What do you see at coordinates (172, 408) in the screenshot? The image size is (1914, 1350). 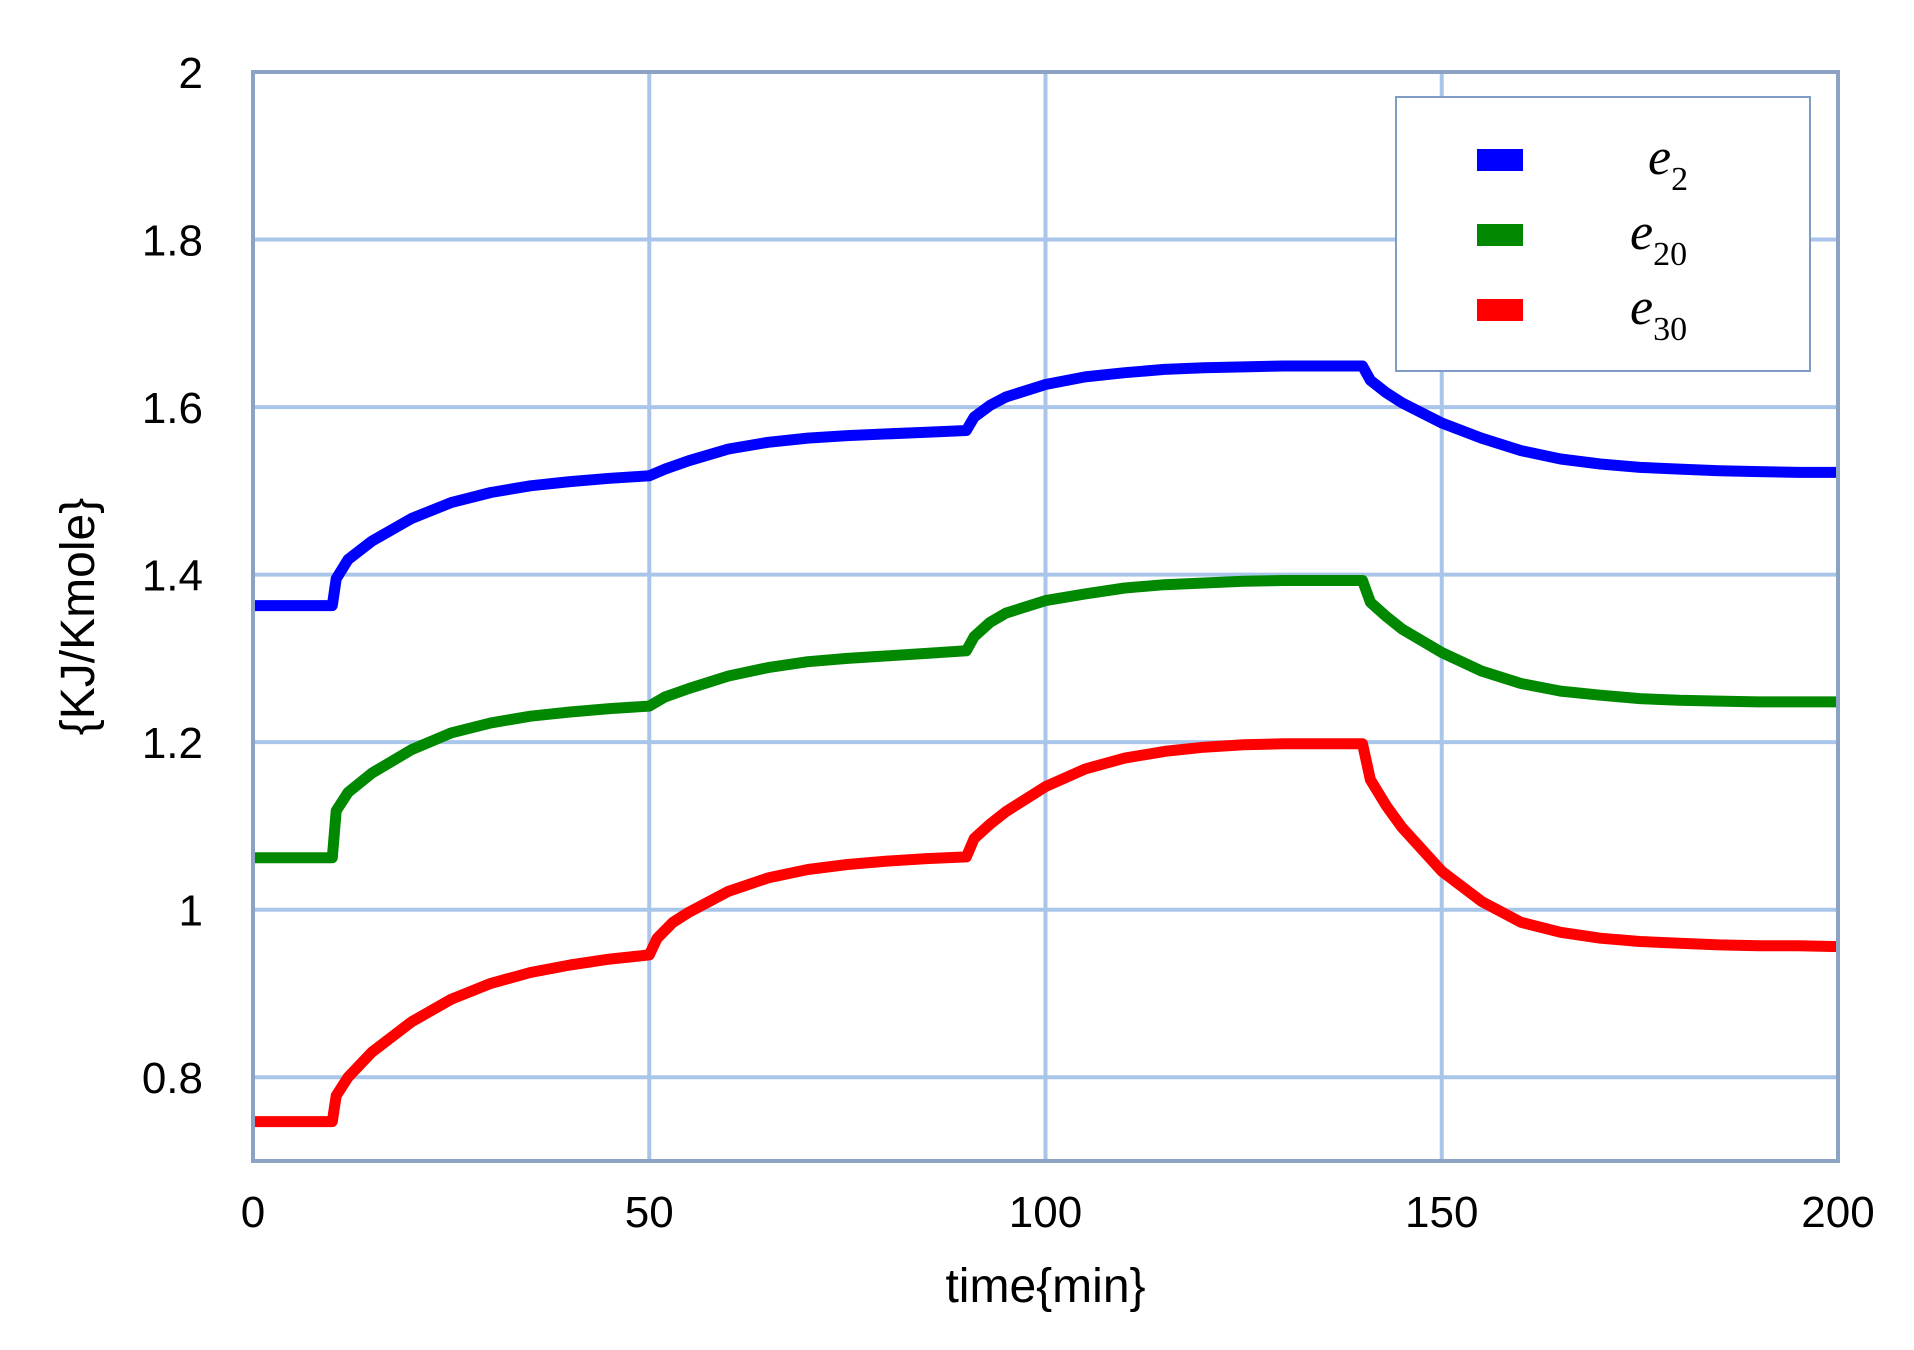 I see `y-tick-label: 1.6` at bounding box center [172, 408].